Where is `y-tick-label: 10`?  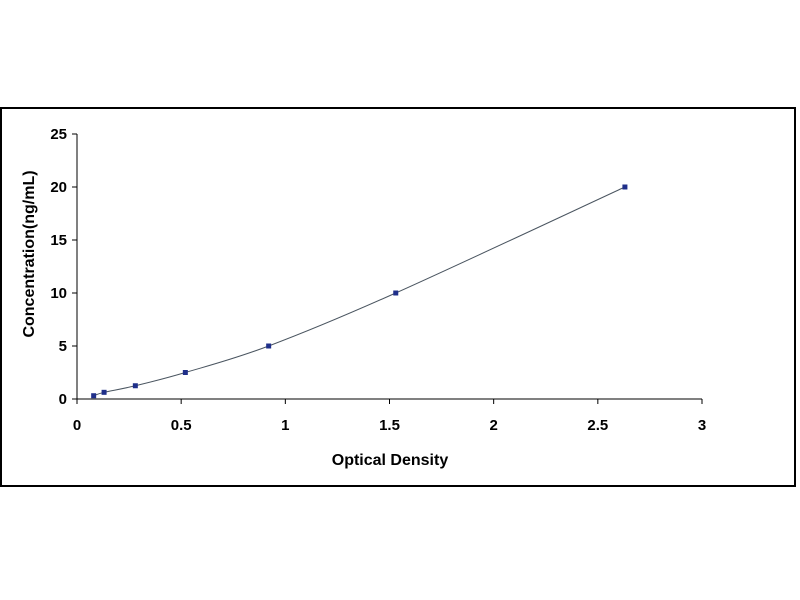
y-tick-label: 10 is located at coordinates (58, 293).